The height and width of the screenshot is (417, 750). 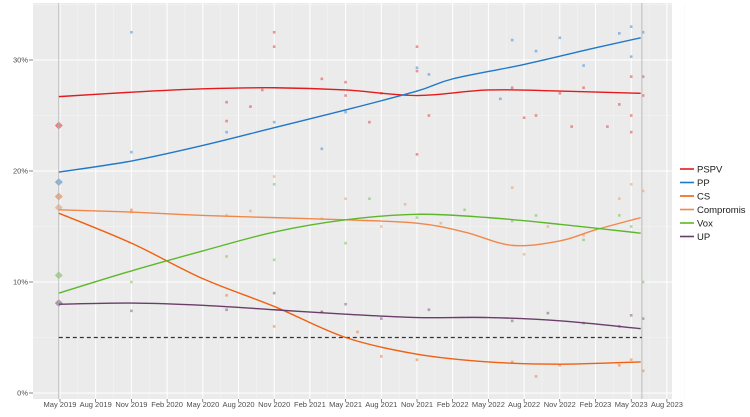 I want to click on trend-line-pspv, so click(x=349, y=92).